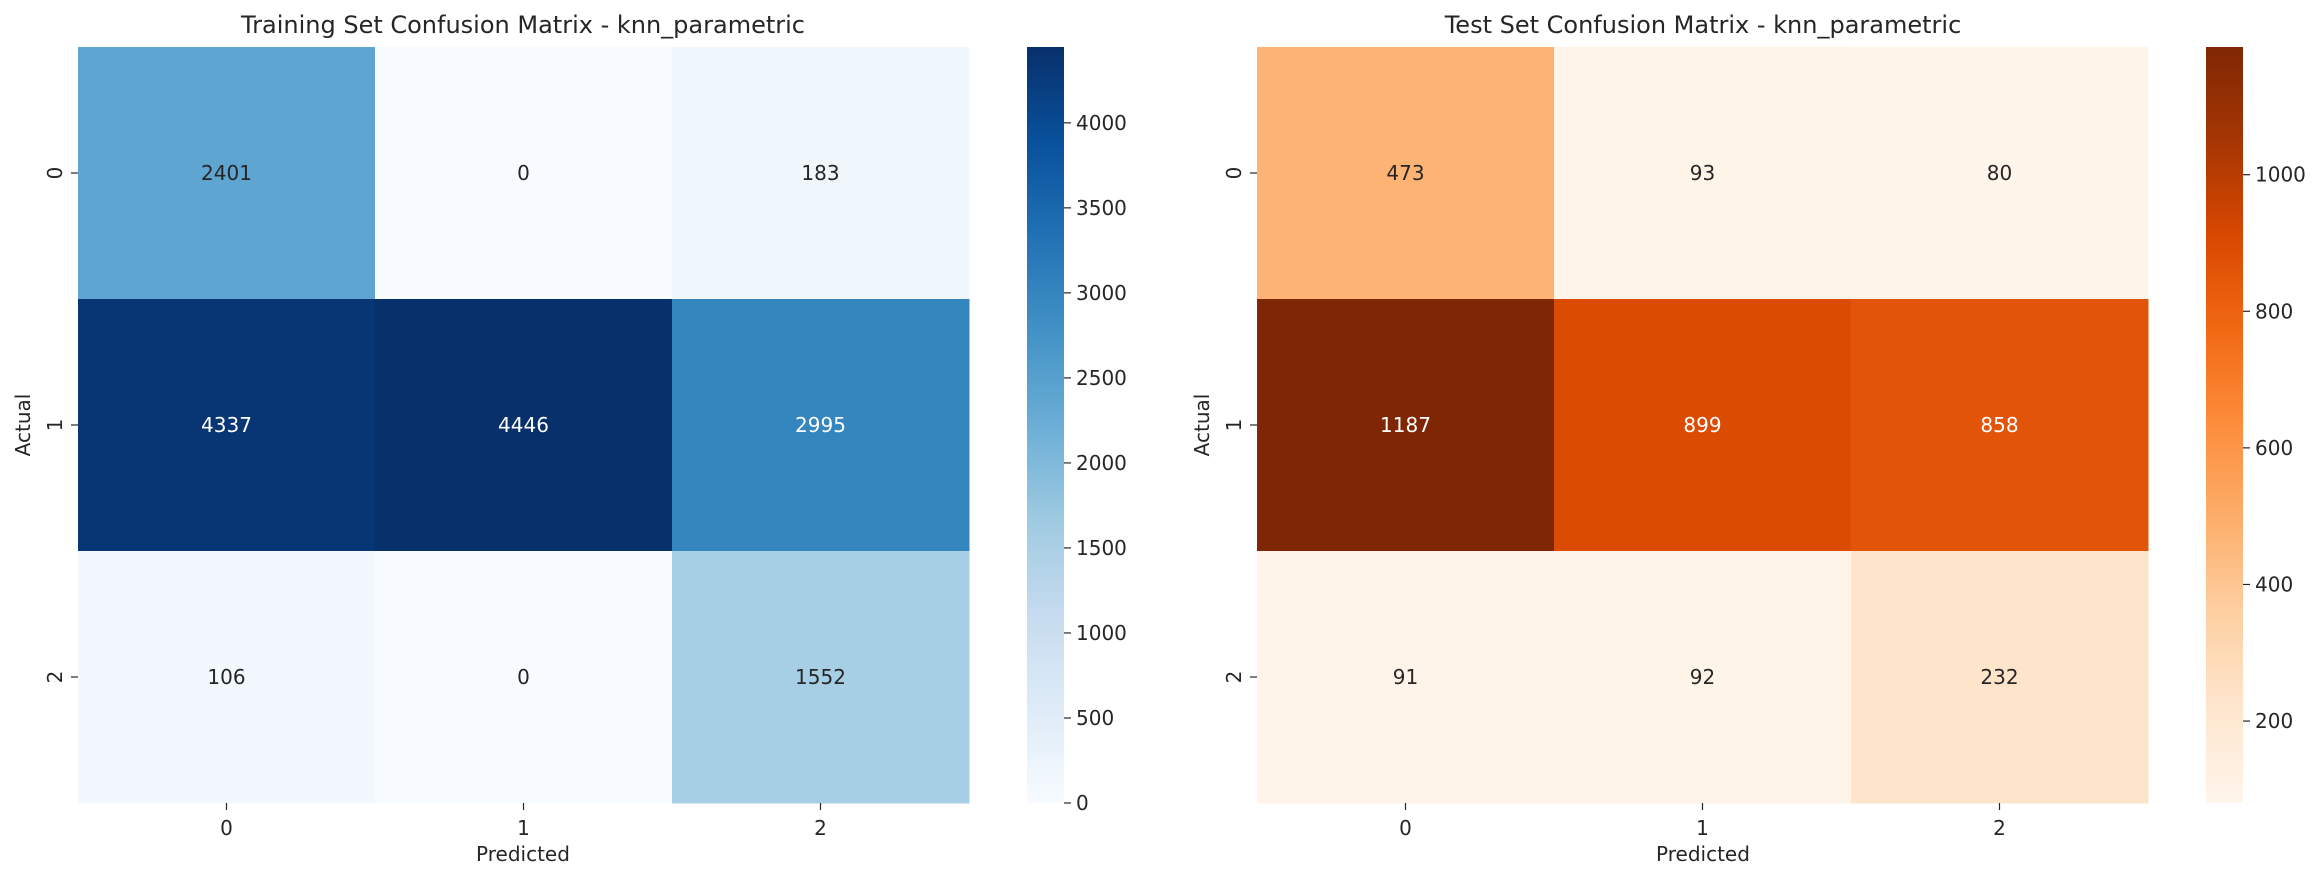  I want to click on training-colorbar-tick-label: 3500, so click(1101, 208).